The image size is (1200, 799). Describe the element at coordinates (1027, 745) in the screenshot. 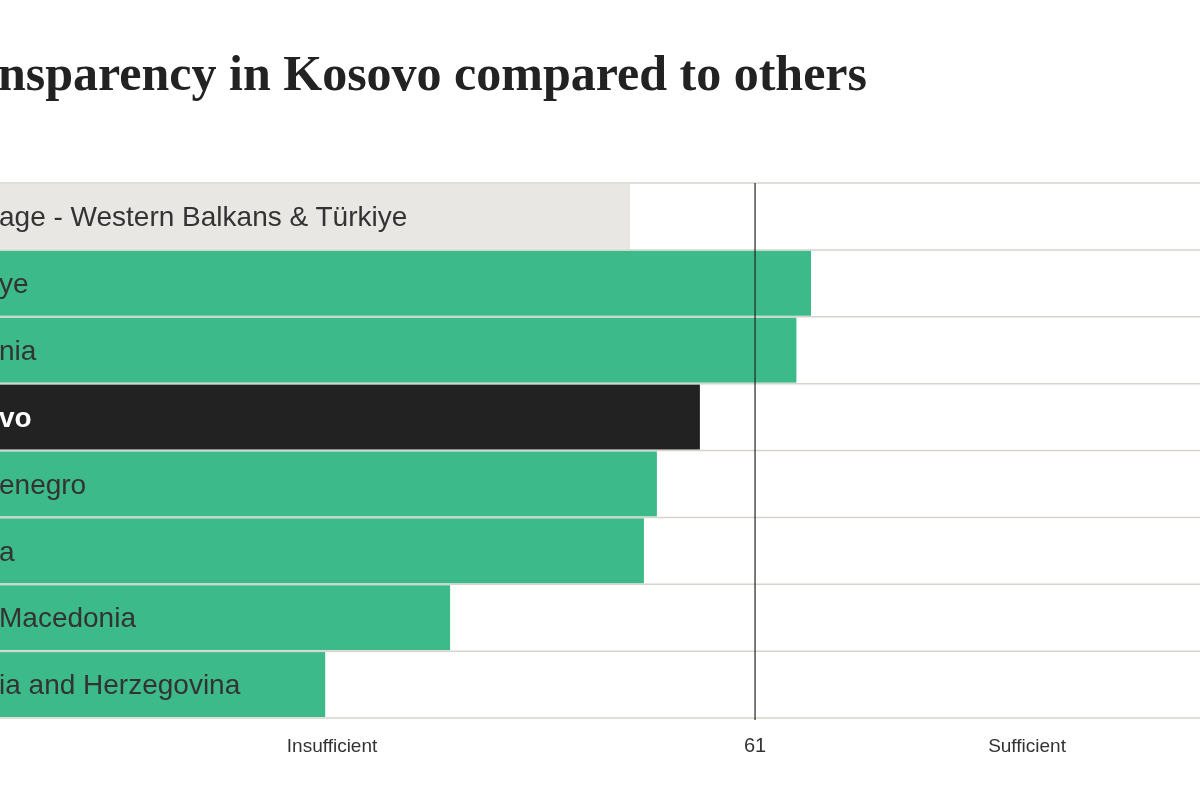

I see `text: Sufficient` at that location.